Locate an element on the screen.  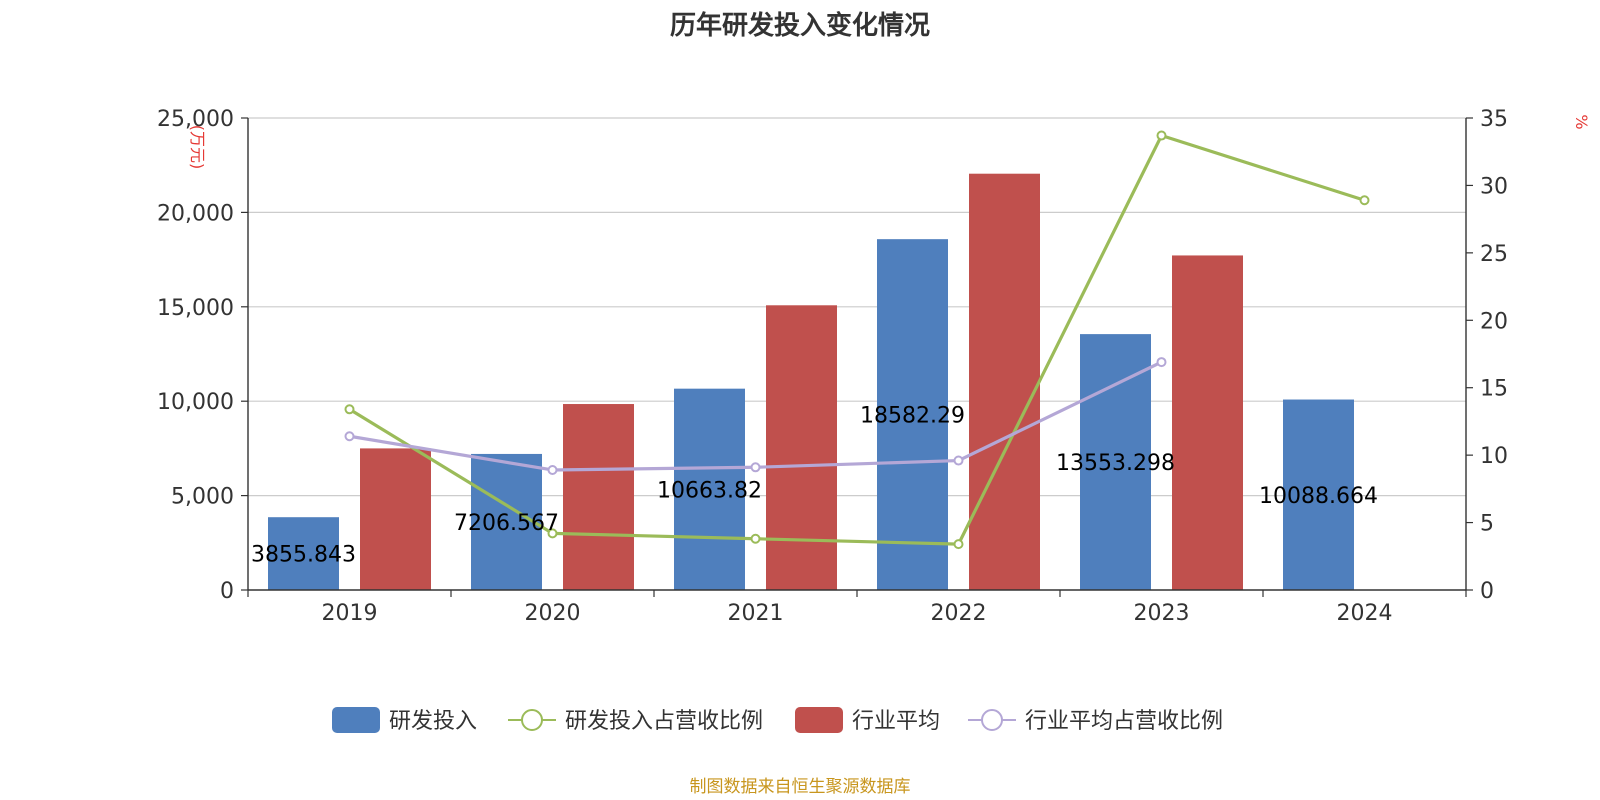
bar-data-label: 10088.664 is located at coordinates (1318, 496).